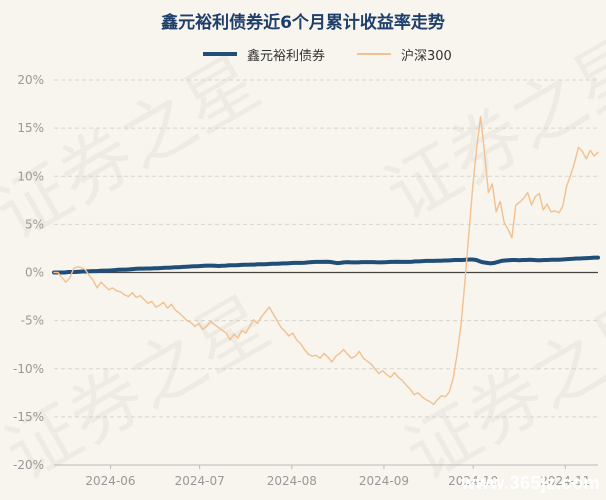  I want to click on x-tick-label: 2024-07, so click(200, 481).